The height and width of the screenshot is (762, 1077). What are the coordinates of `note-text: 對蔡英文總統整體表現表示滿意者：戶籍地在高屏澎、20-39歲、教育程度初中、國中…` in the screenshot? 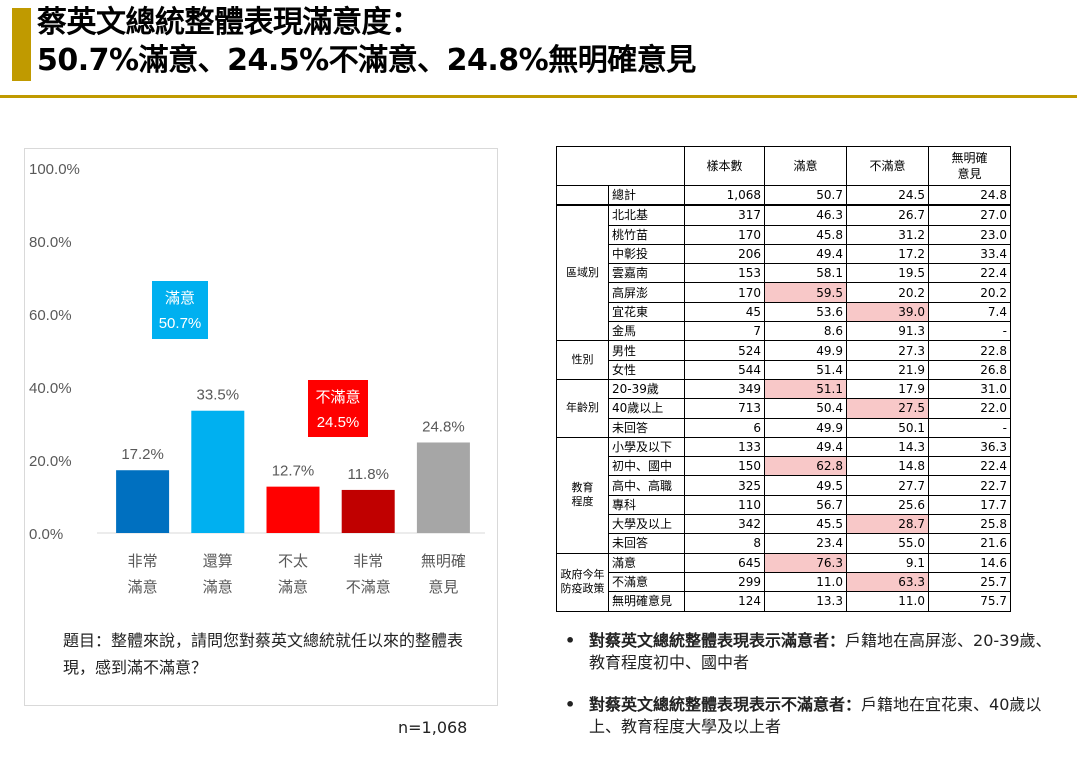 It's located at (820, 651).